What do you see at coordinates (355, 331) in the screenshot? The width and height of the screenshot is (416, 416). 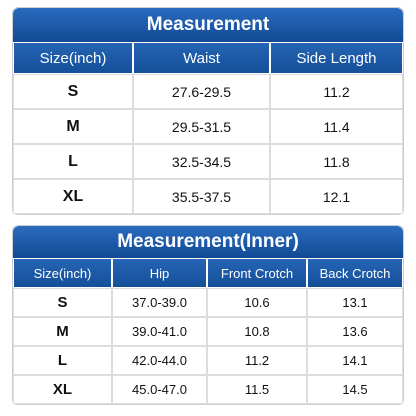 I see `value-cell: 13.6` at bounding box center [355, 331].